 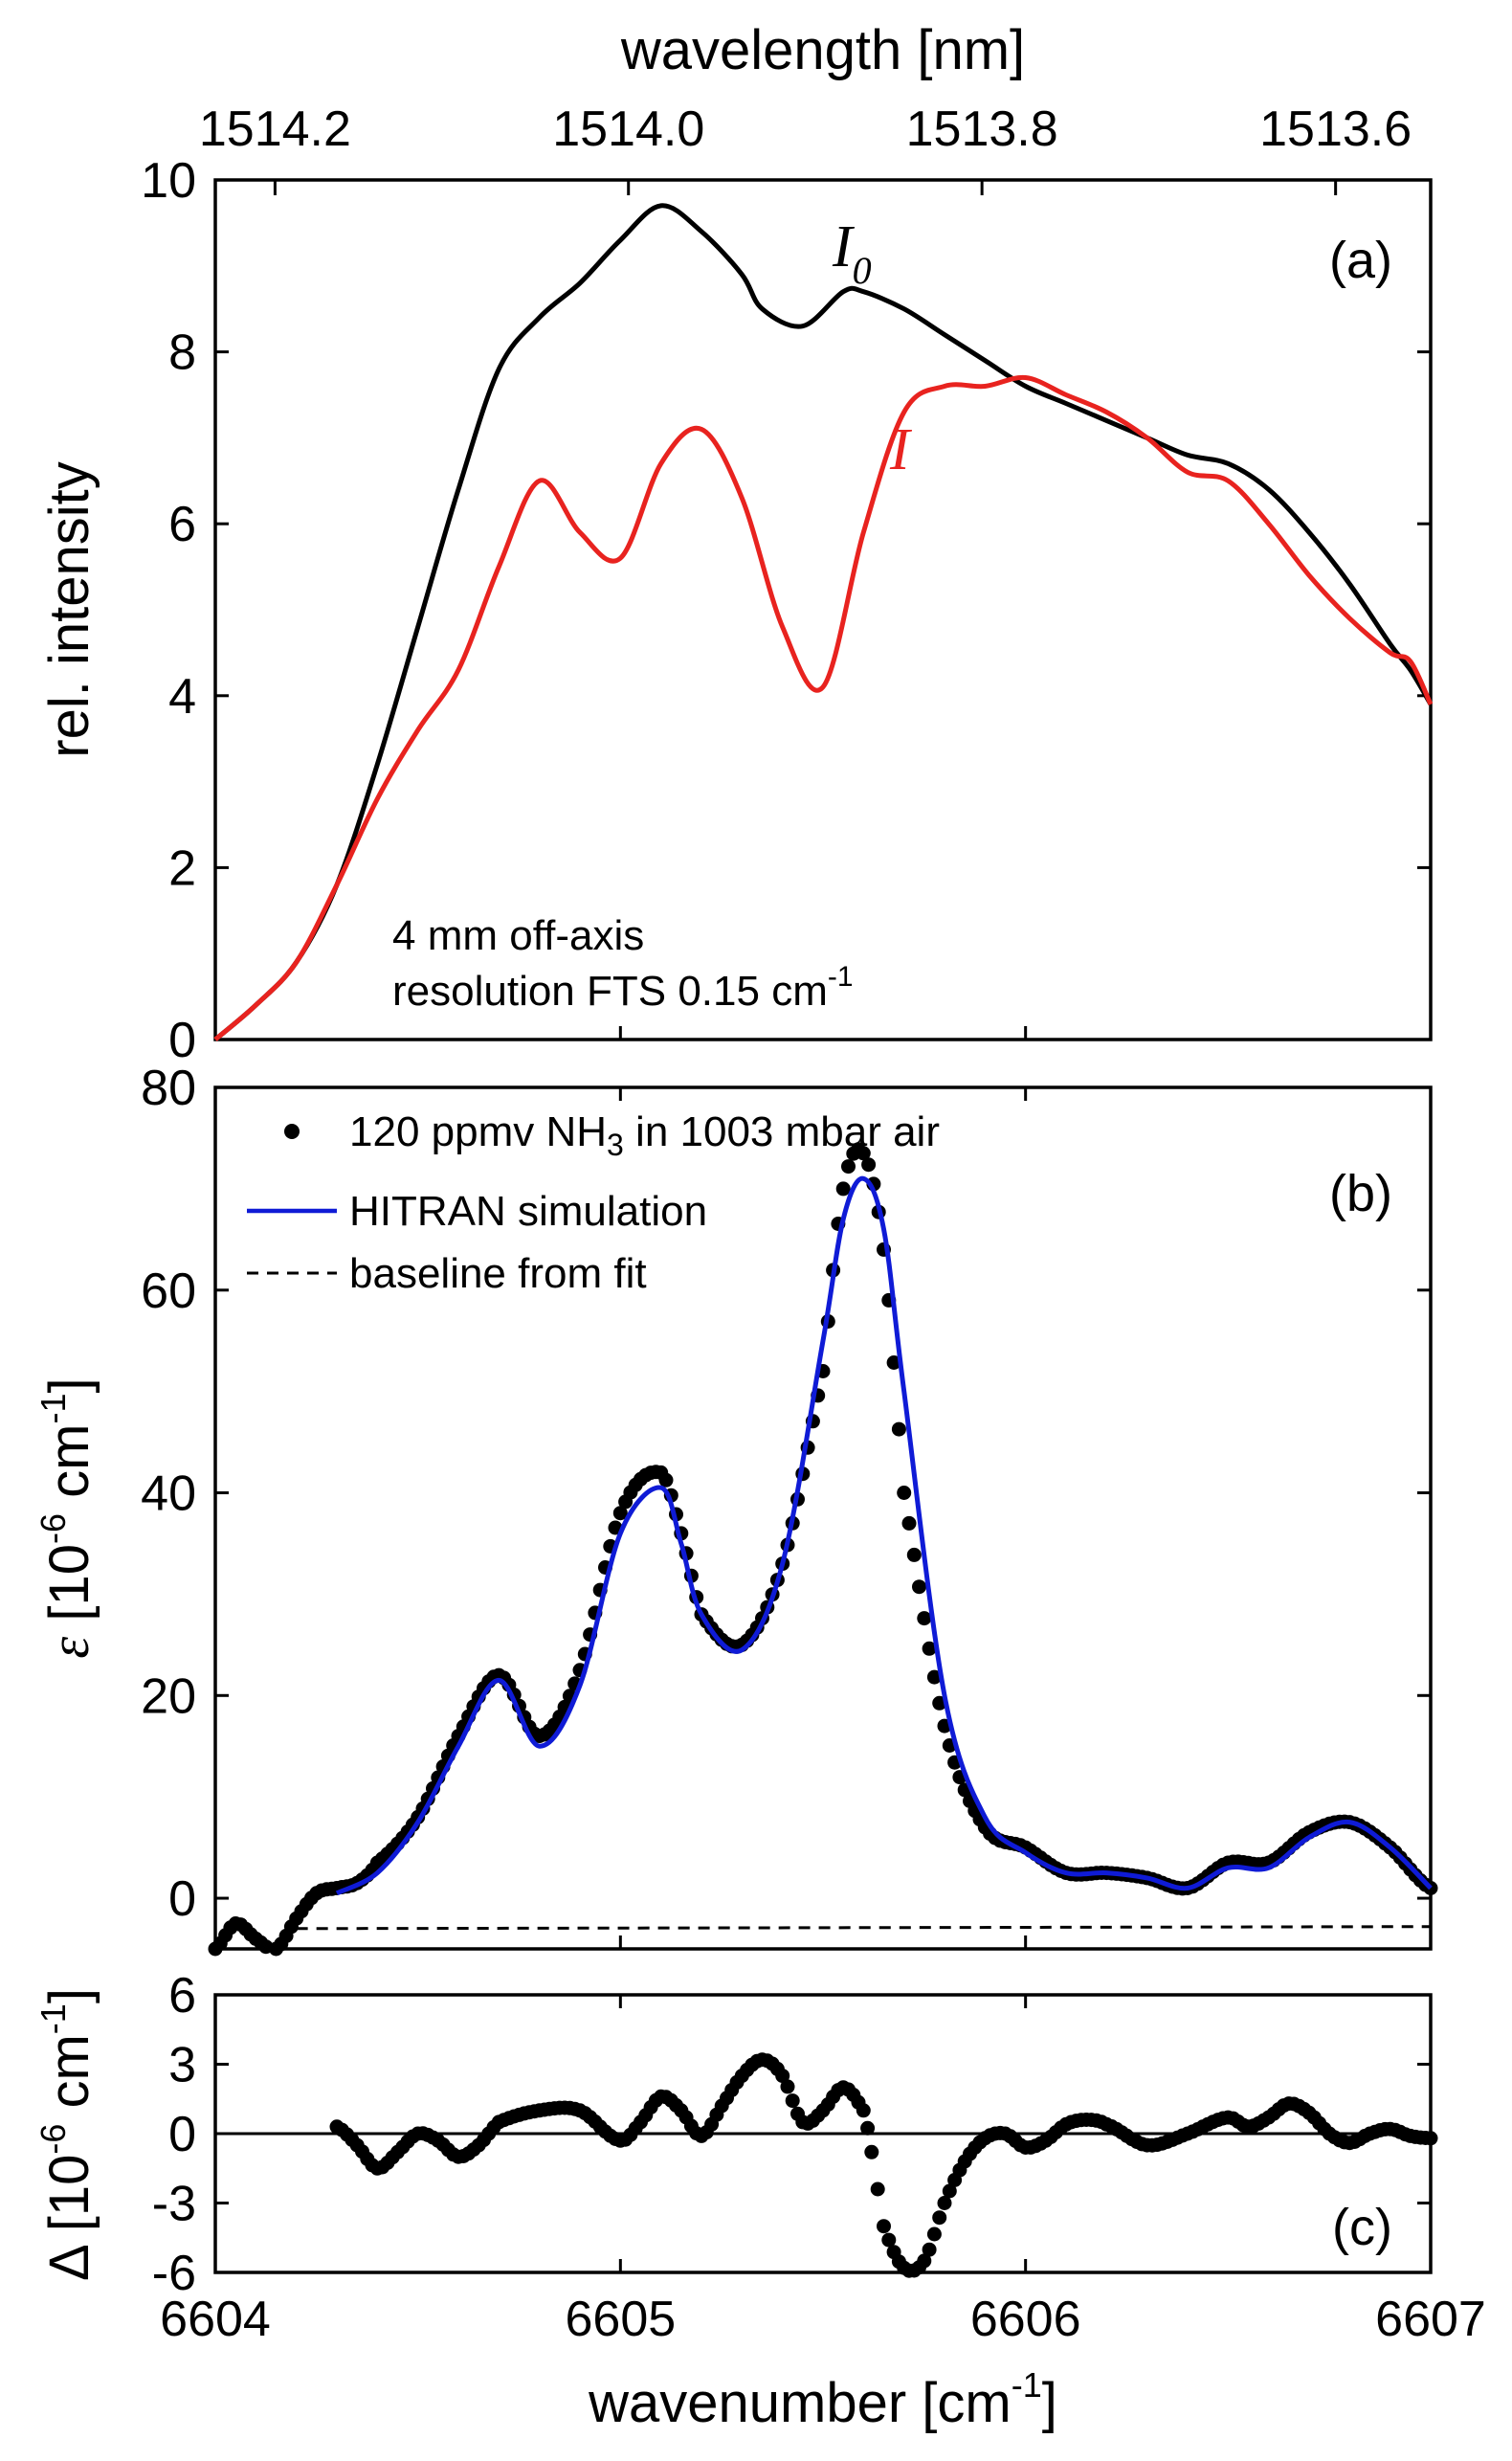 I want to click on ylabel-b-sup2: -1, so click(x=53, y=1409).